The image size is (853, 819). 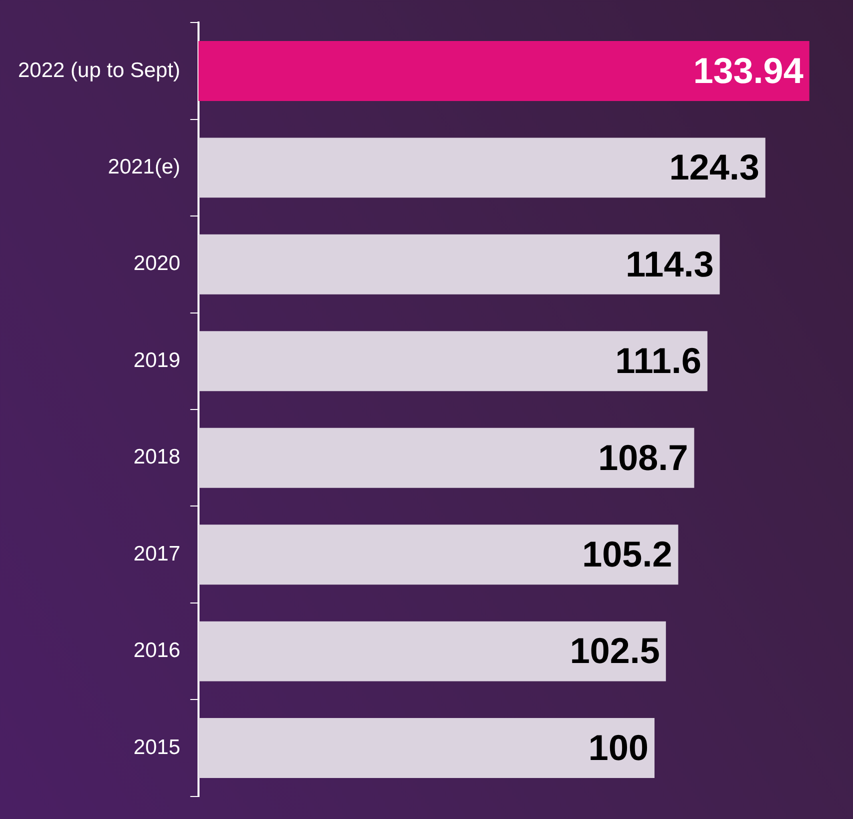 I want to click on y-tick-label: 2021(e), so click(x=144, y=166).